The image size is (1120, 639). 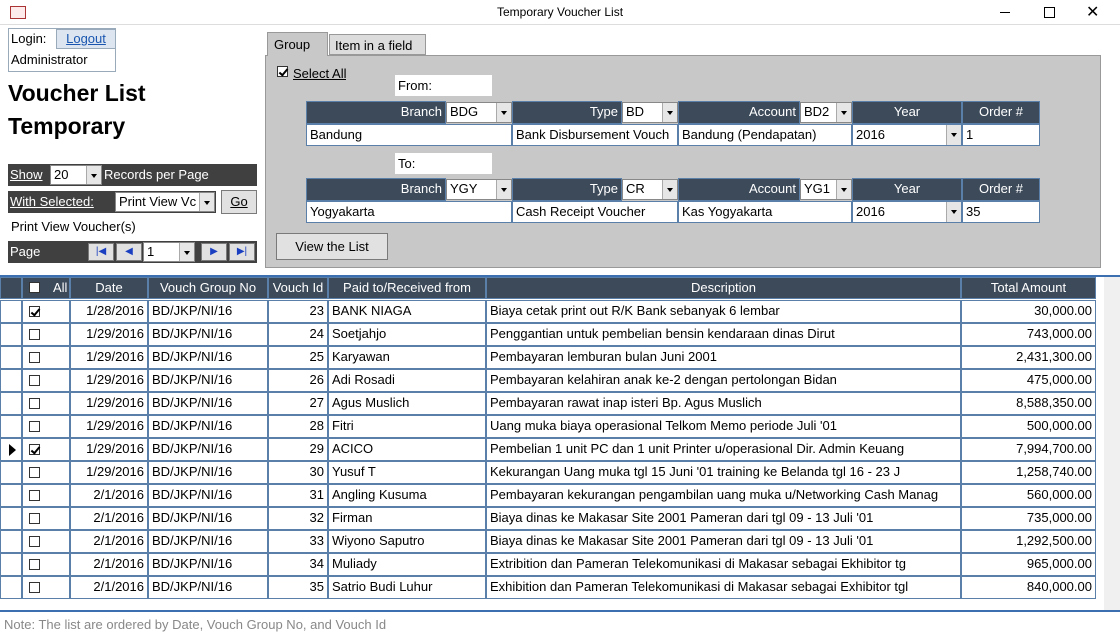 I want to click on select-all-checkbox, so click(x=282, y=71).